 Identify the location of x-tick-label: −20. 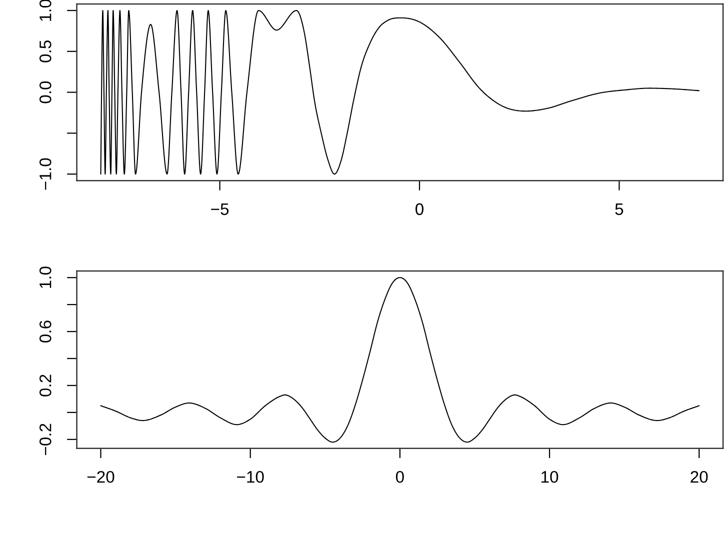
(100, 476).